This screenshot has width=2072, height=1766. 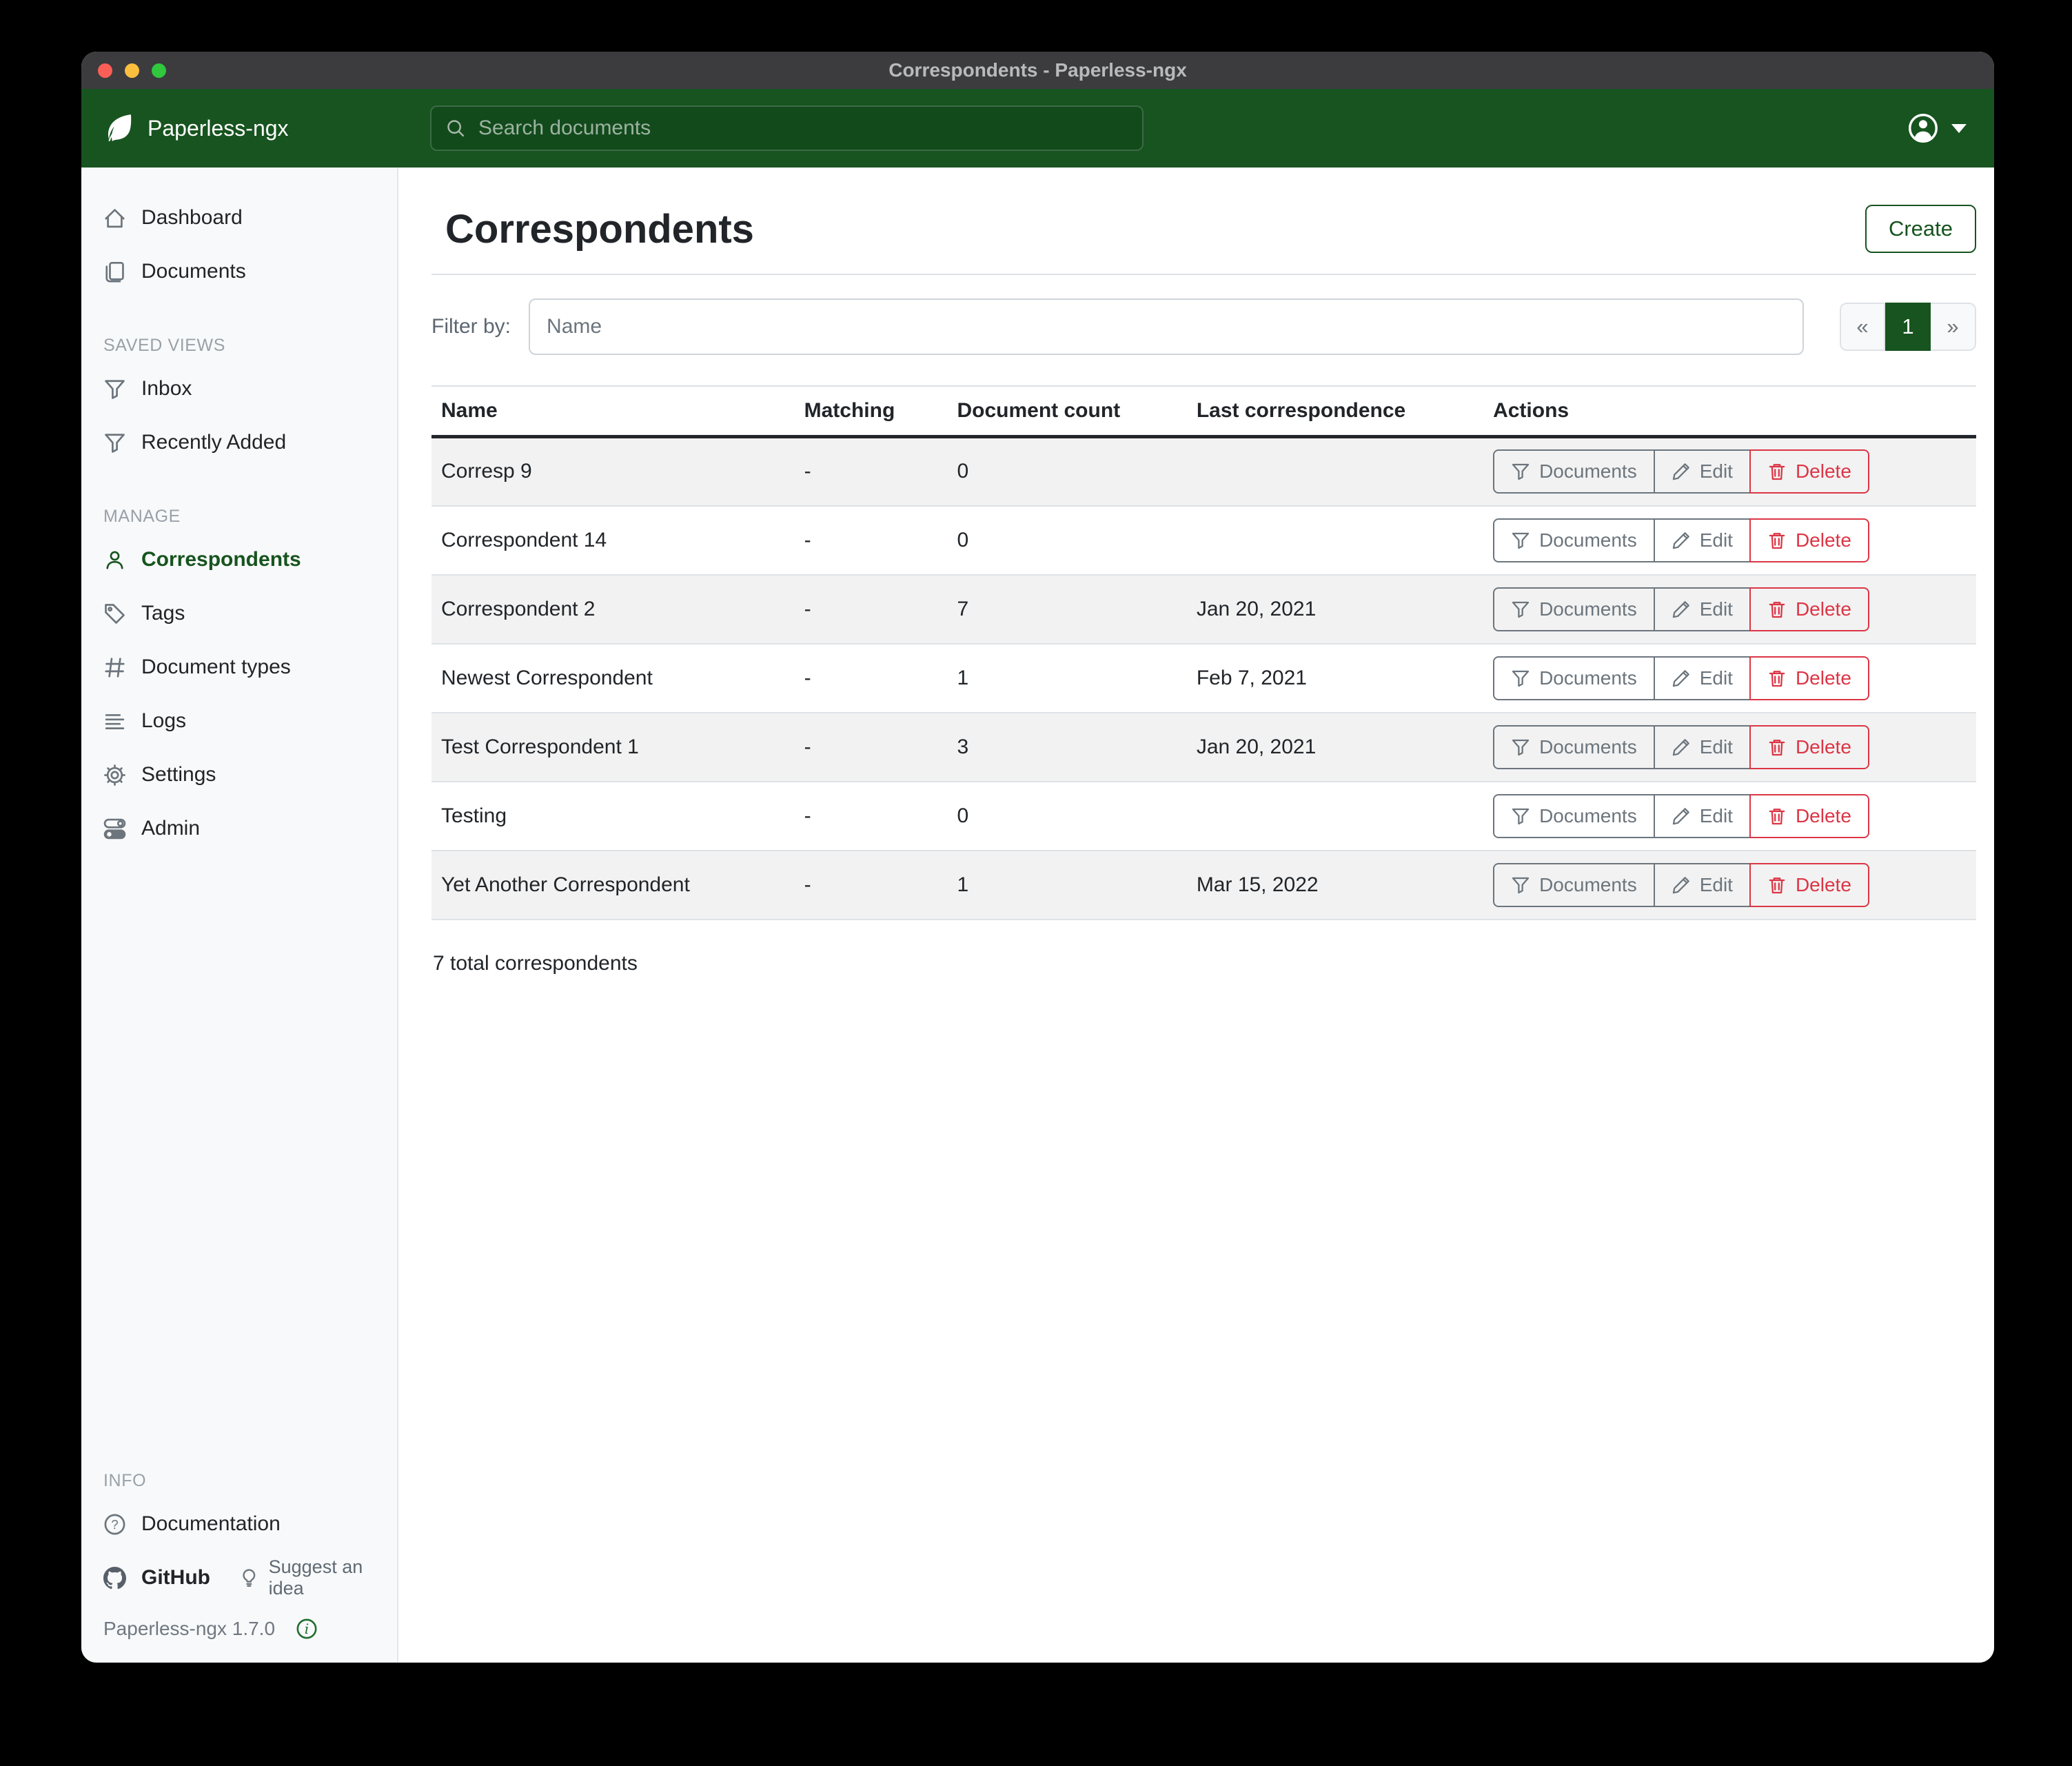 I want to click on question-circle-icon: ?, so click(x=114, y=1524).